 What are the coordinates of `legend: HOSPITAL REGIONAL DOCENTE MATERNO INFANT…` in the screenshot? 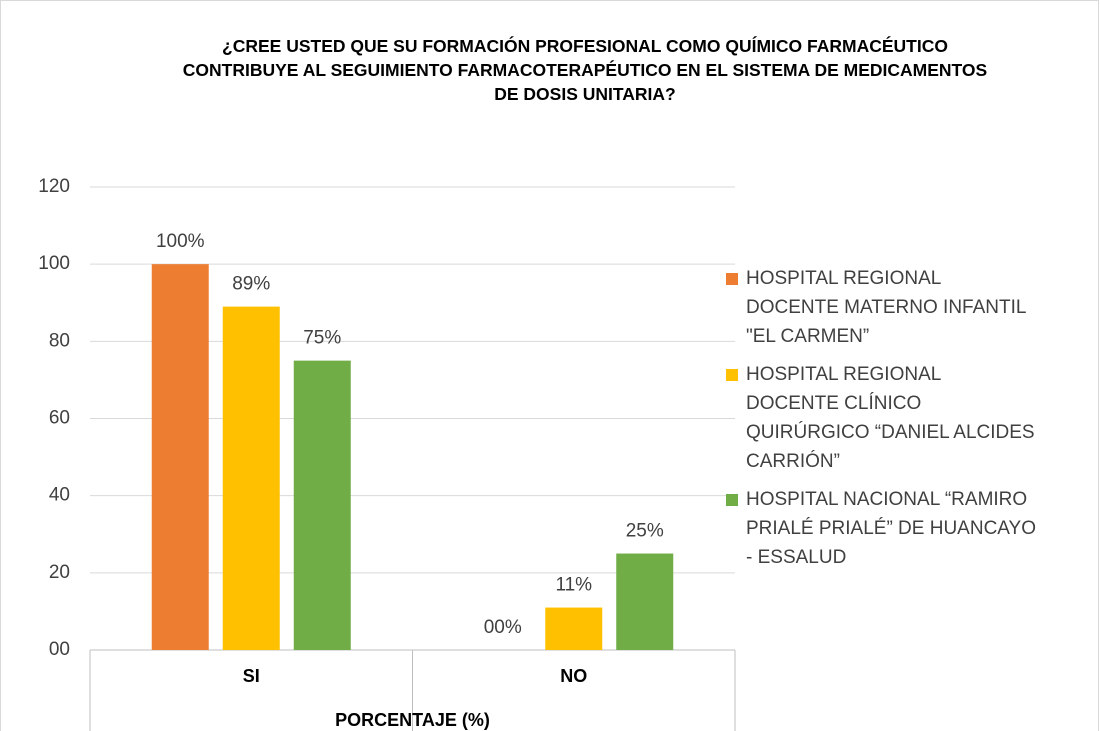 It's located at (906, 422).